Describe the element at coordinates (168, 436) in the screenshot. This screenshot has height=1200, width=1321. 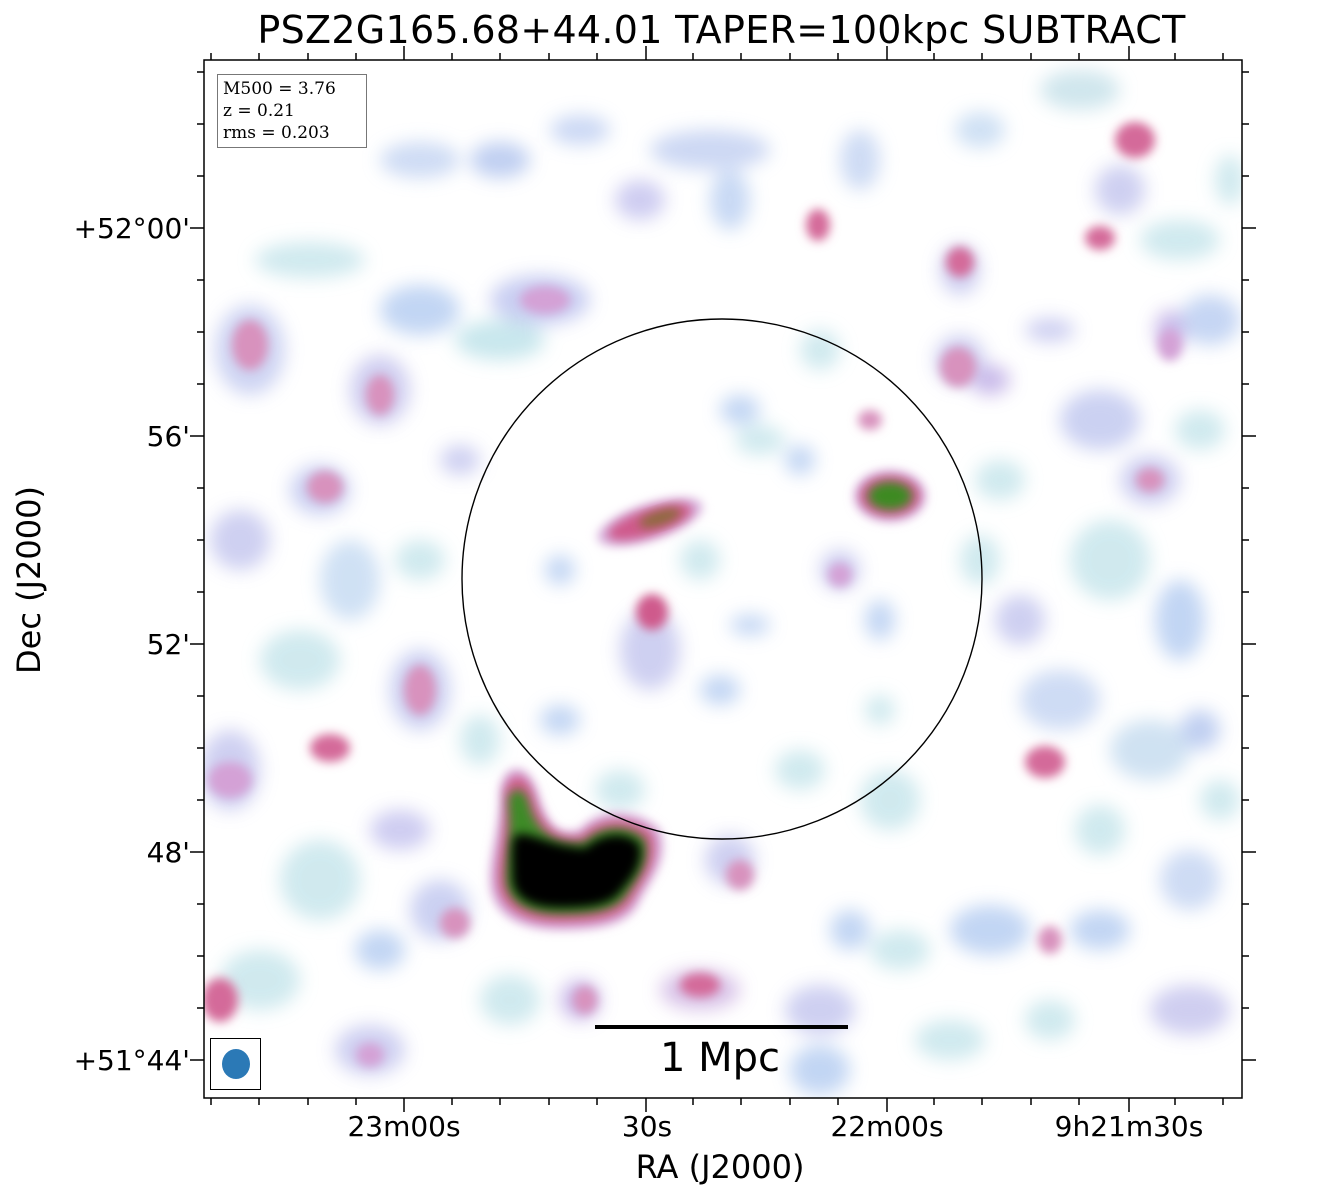
I see `ytick-label: 56'` at that location.